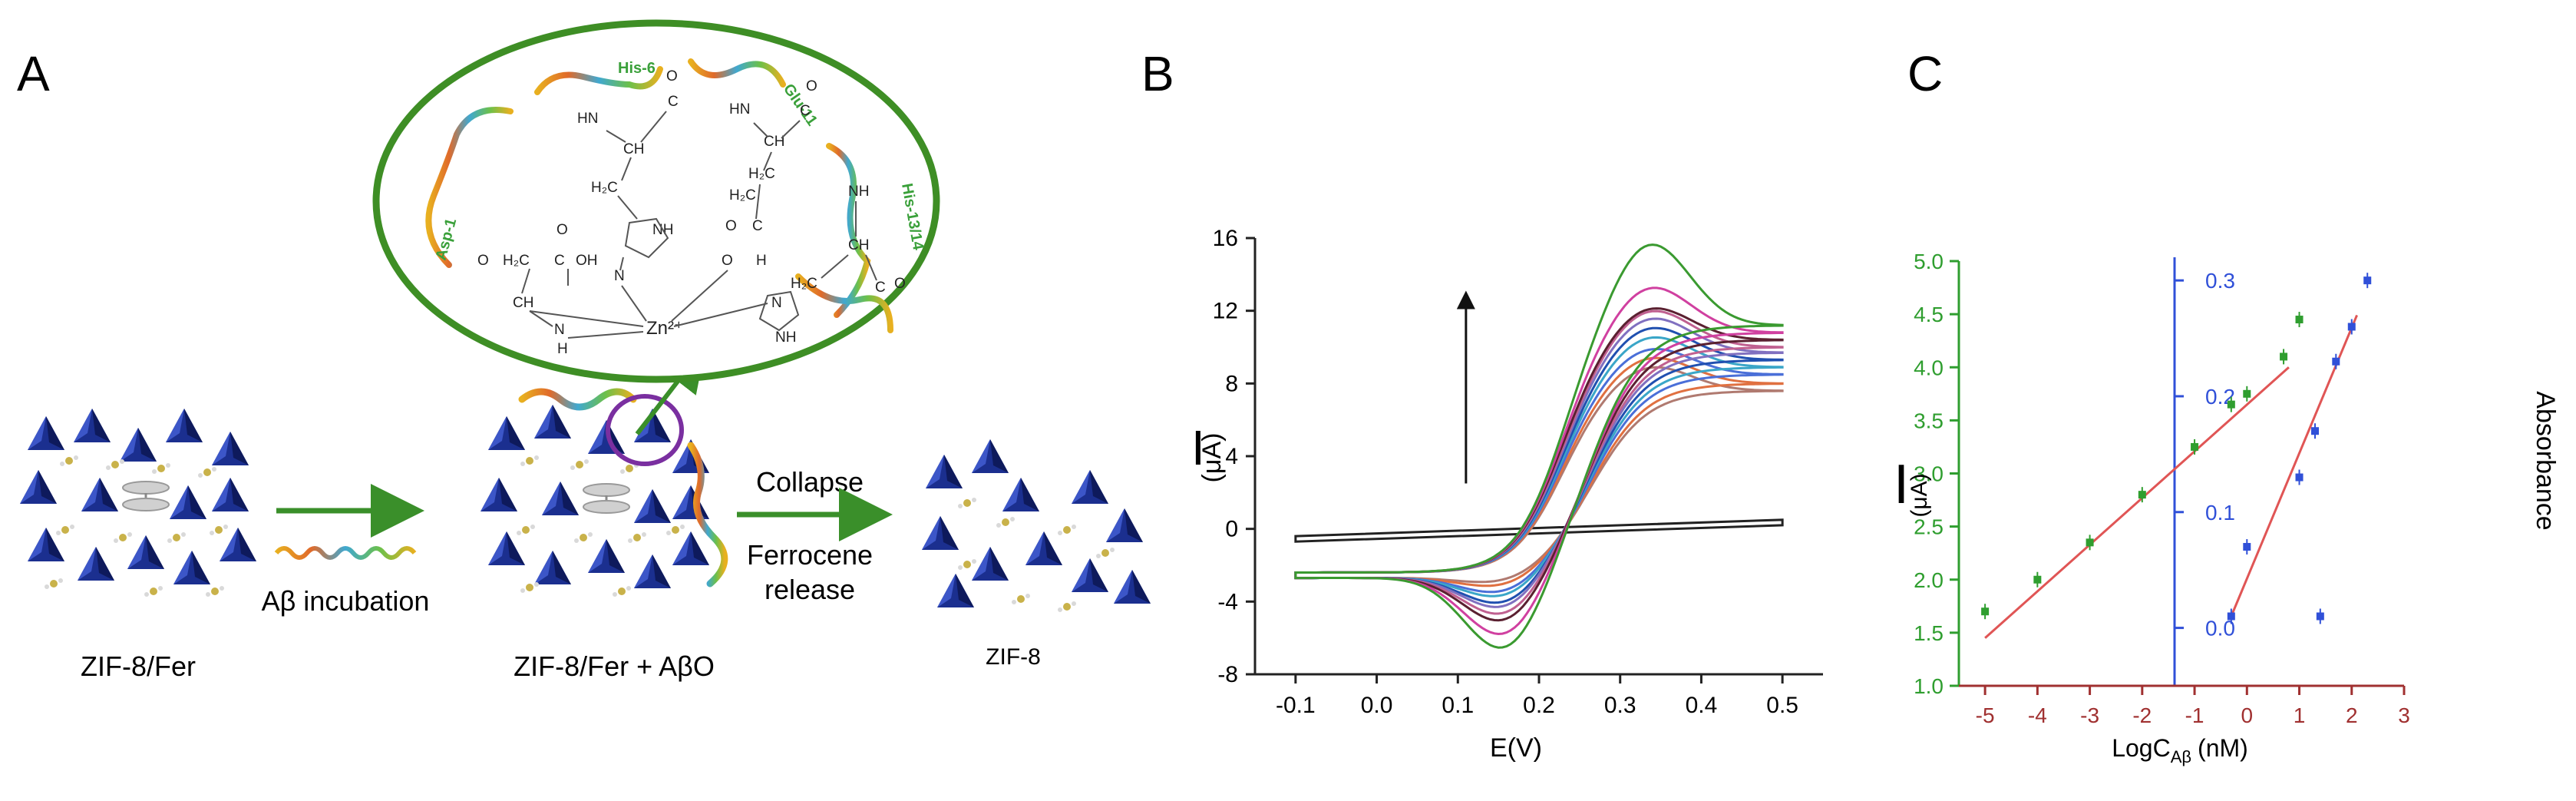 The width and height of the screenshot is (2576, 801). What do you see at coordinates (1929, 686) in the screenshot?
I see `cal-y-tick-label: 1.0` at bounding box center [1929, 686].